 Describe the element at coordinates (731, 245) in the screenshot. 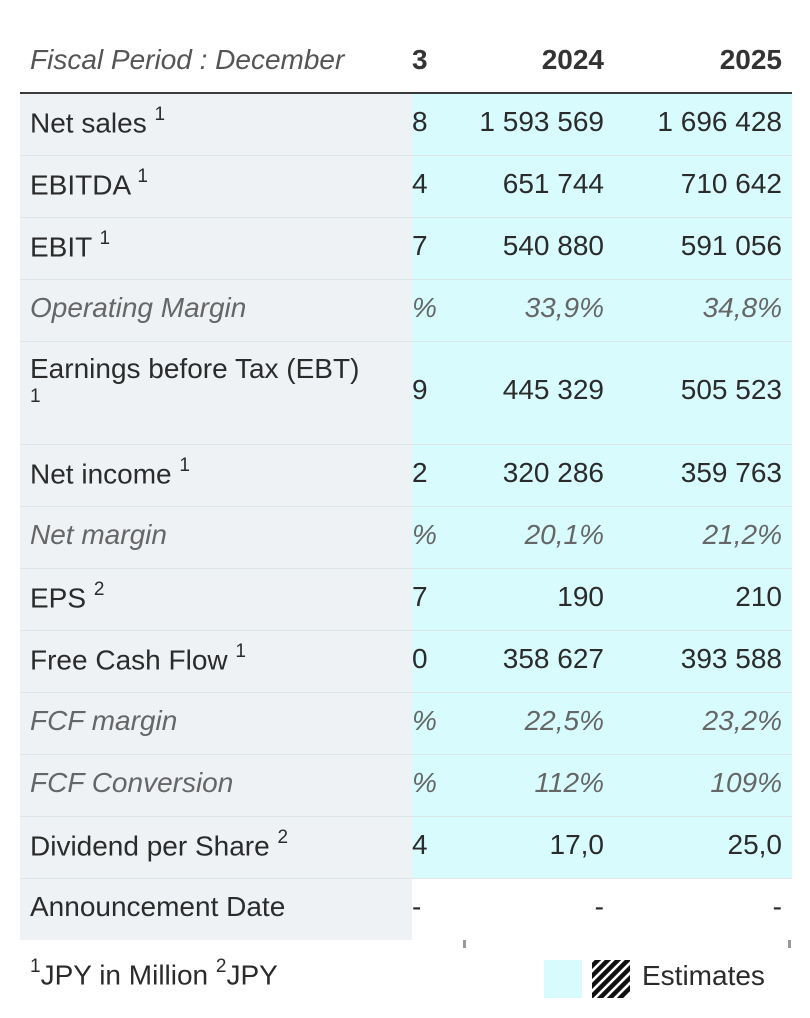

I see `value-2025: 591 056` at that location.